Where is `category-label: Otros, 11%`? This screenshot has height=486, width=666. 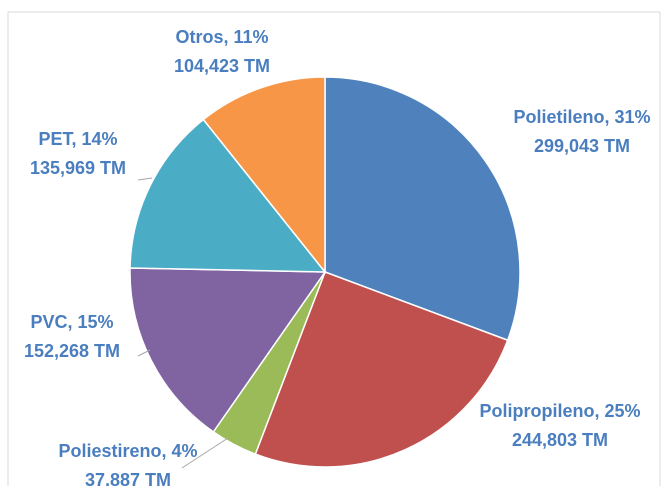 category-label: Otros, 11% is located at coordinates (221, 37).